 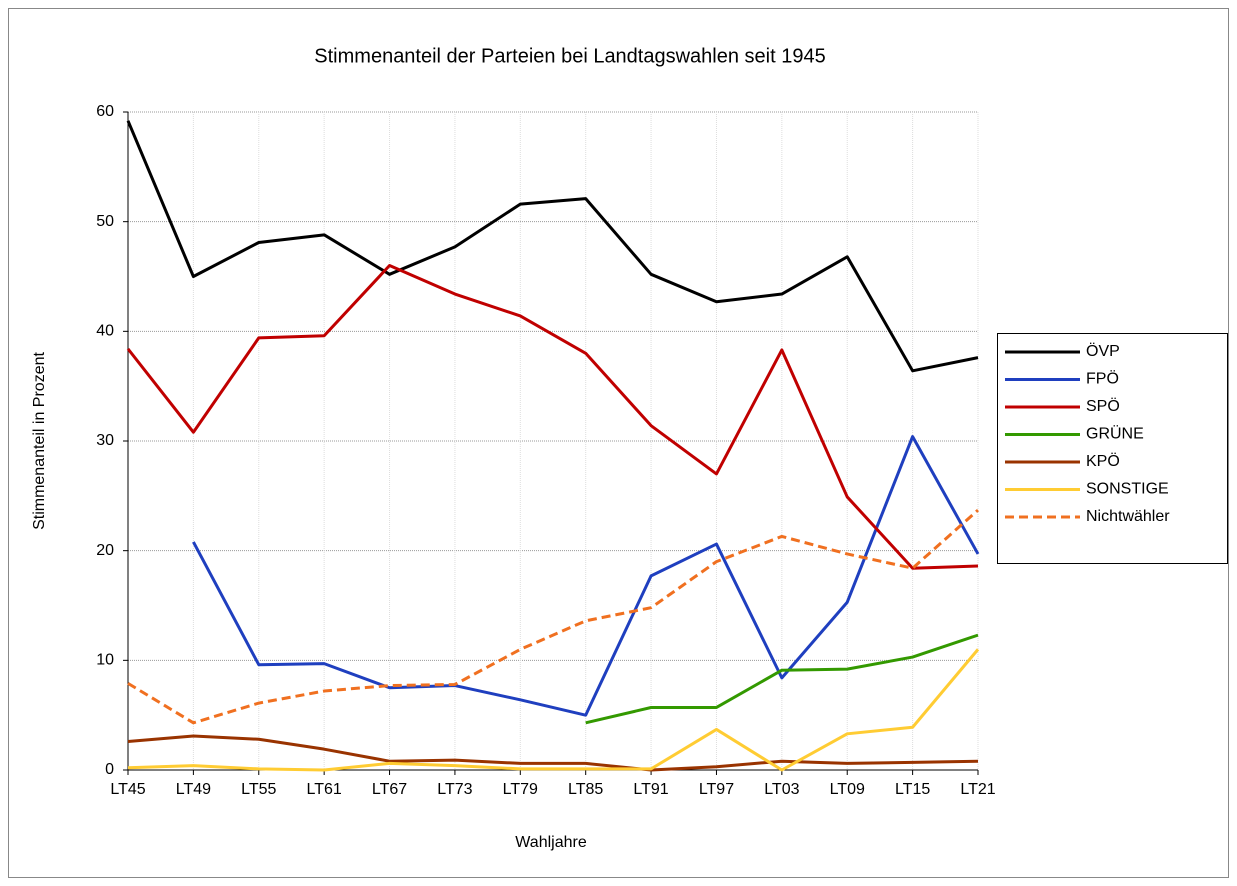 What do you see at coordinates (1115, 434) in the screenshot?
I see `legend-label: GRÜNE` at bounding box center [1115, 434].